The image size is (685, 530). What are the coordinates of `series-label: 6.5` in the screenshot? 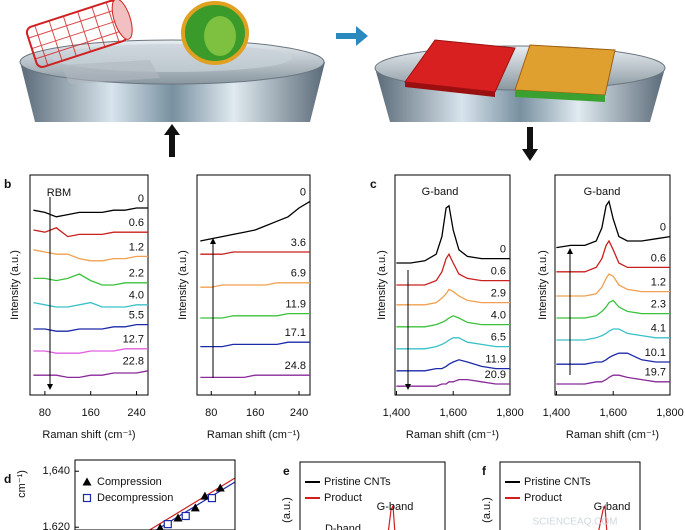 It's located at (498, 338).